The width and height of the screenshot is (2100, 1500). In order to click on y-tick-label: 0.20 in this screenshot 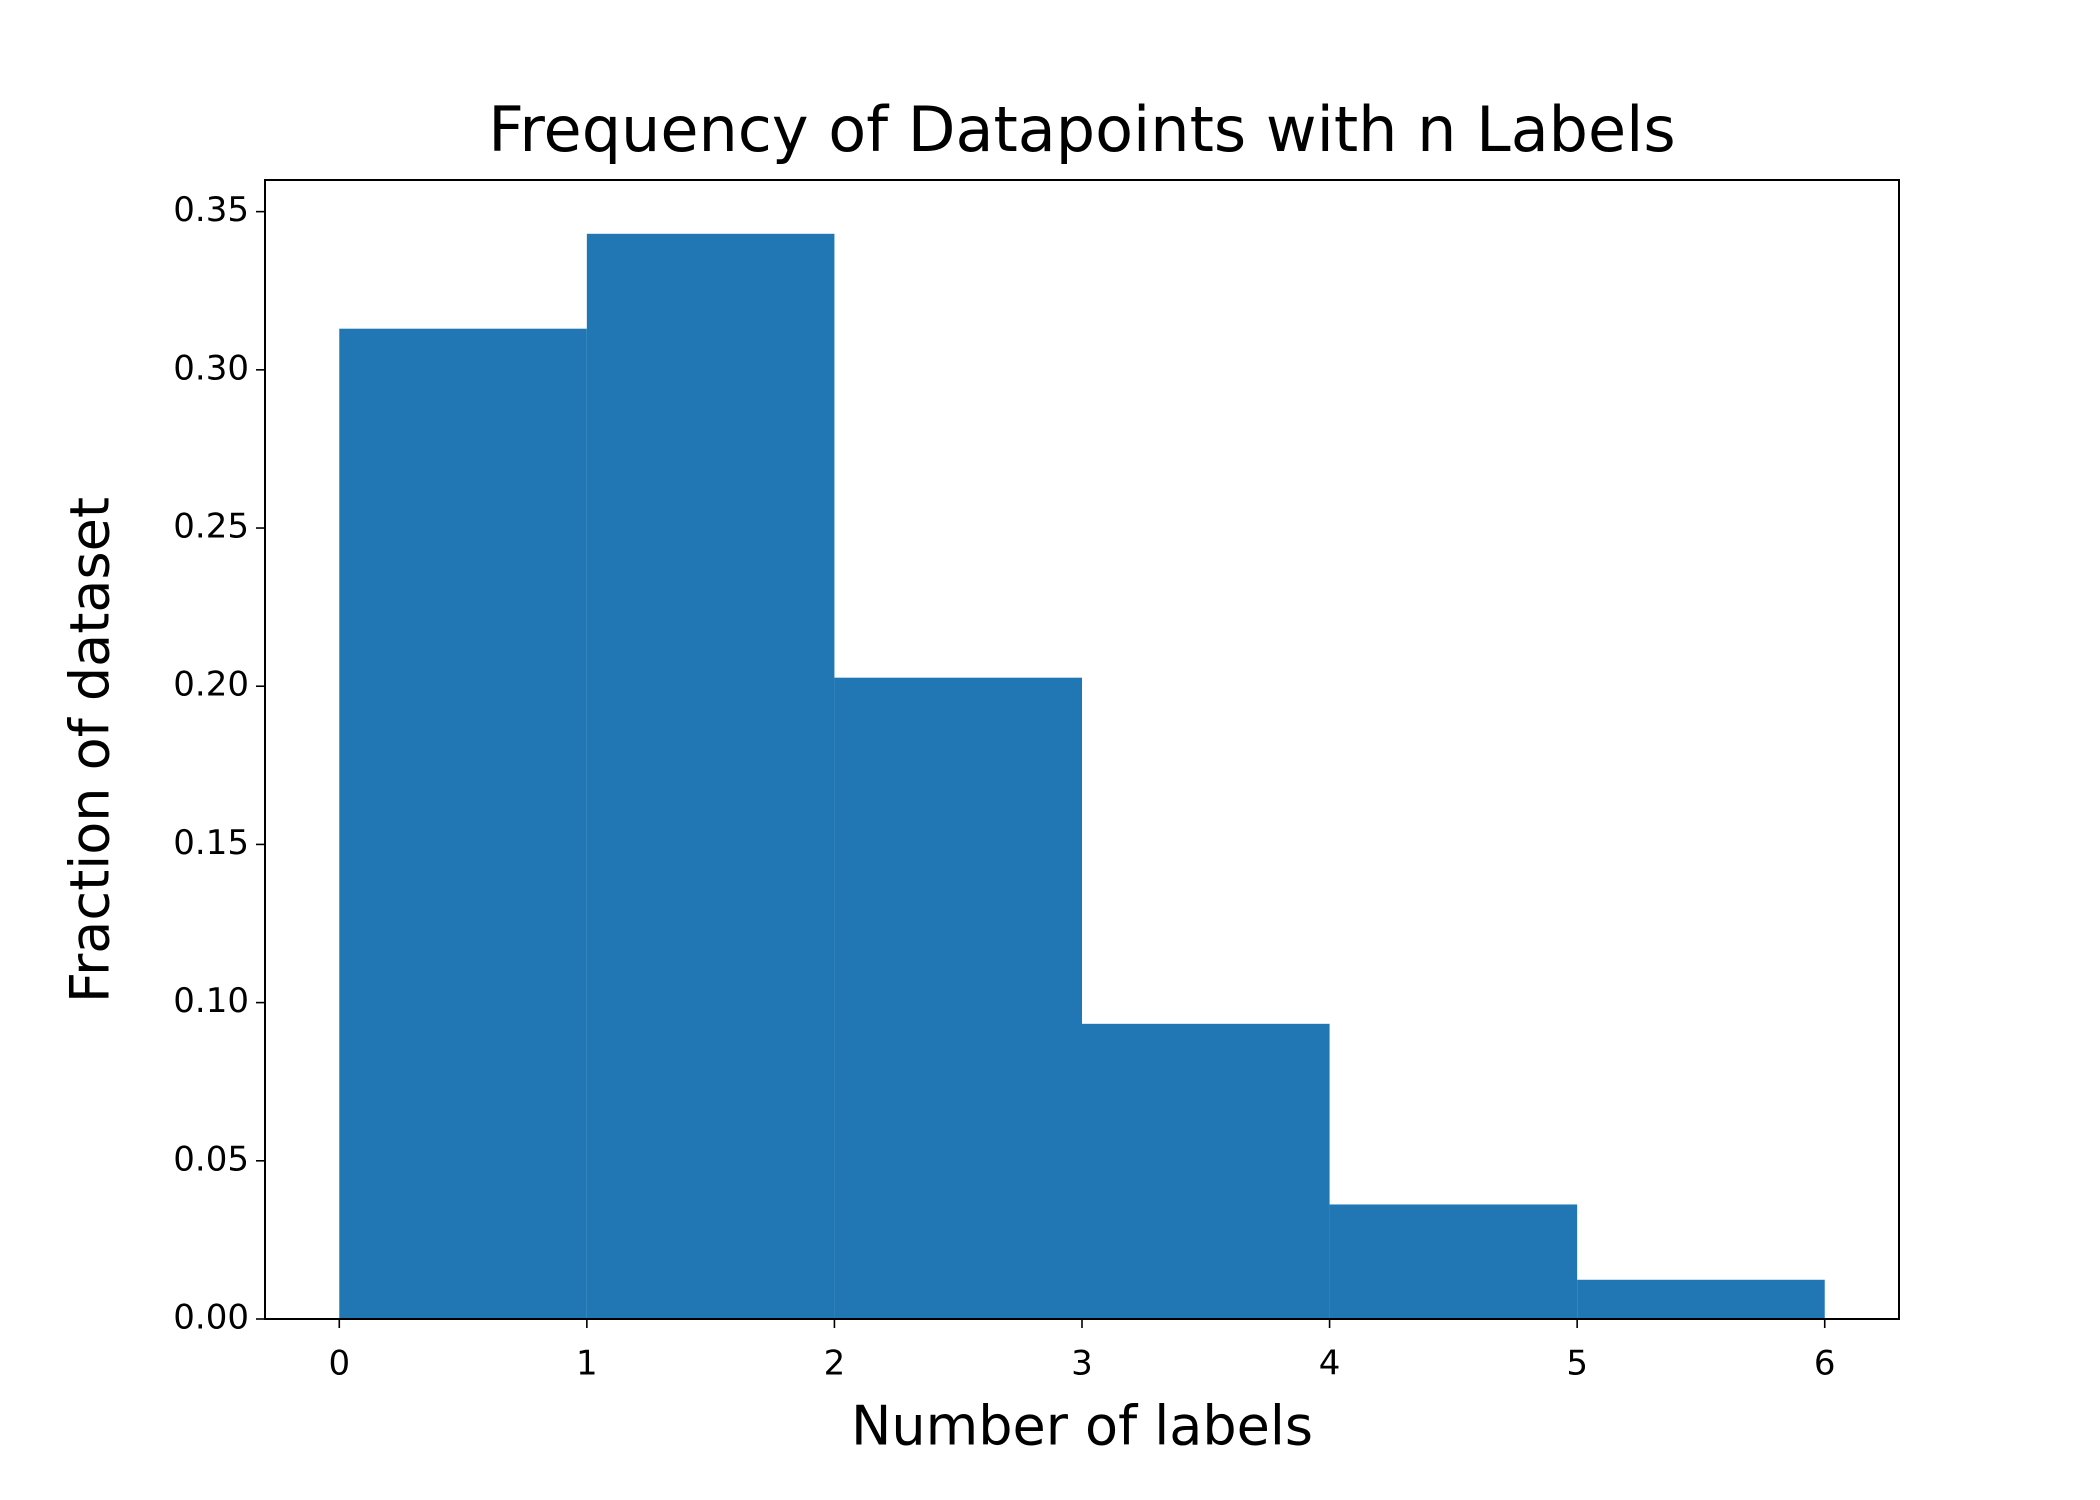, I will do `click(211, 685)`.